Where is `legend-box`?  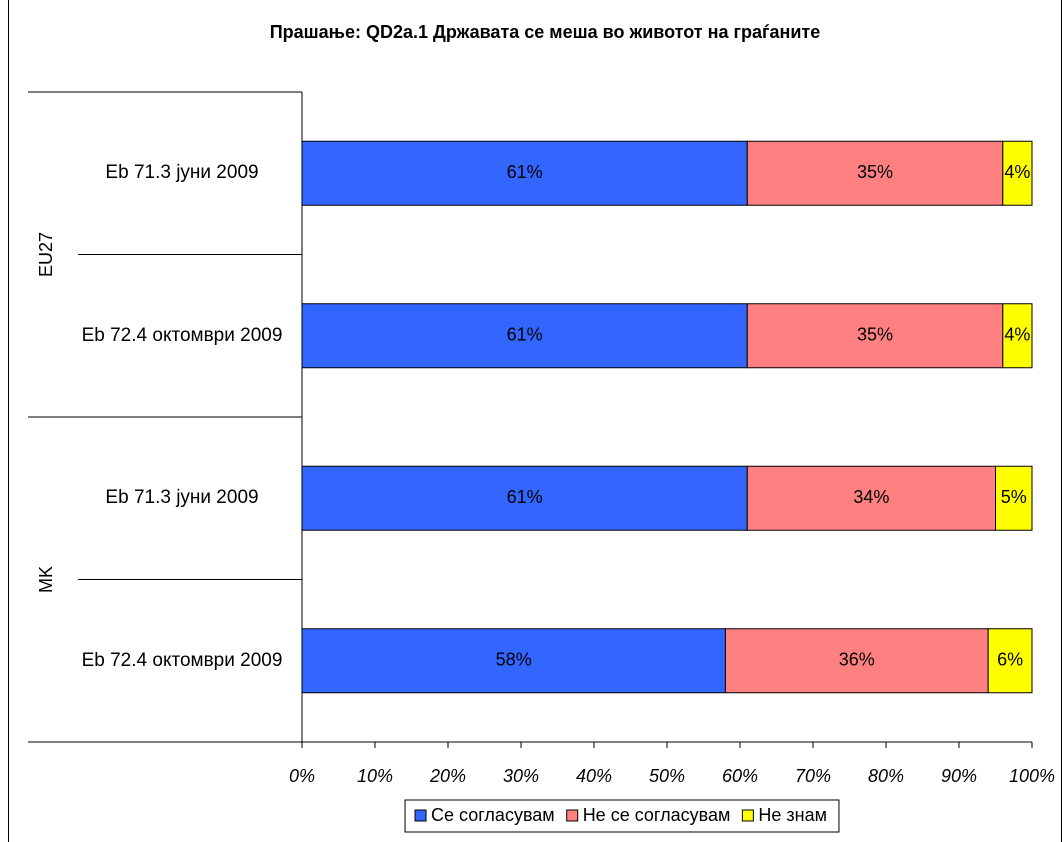
legend-box is located at coordinates (622, 816).